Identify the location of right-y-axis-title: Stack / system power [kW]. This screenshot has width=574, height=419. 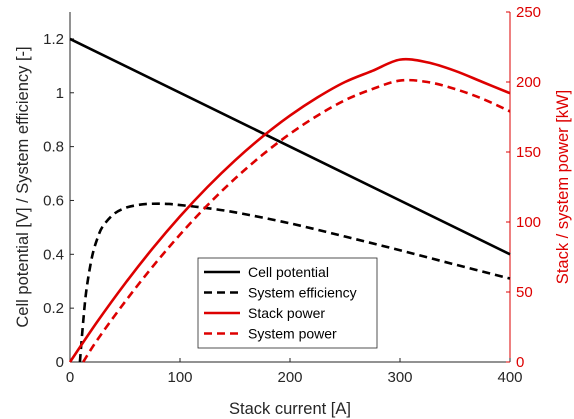
(563, 187).